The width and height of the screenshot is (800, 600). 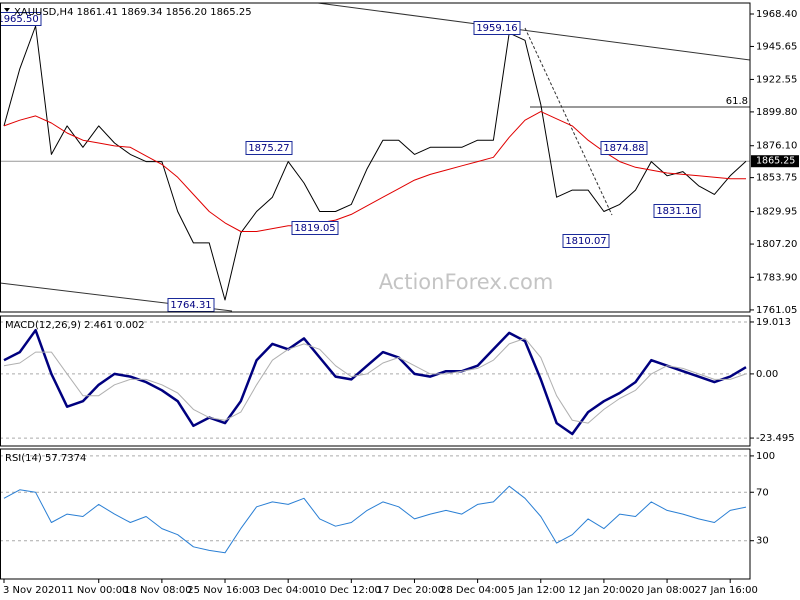 I want to click on fib-line, so click(x=568, y=121).